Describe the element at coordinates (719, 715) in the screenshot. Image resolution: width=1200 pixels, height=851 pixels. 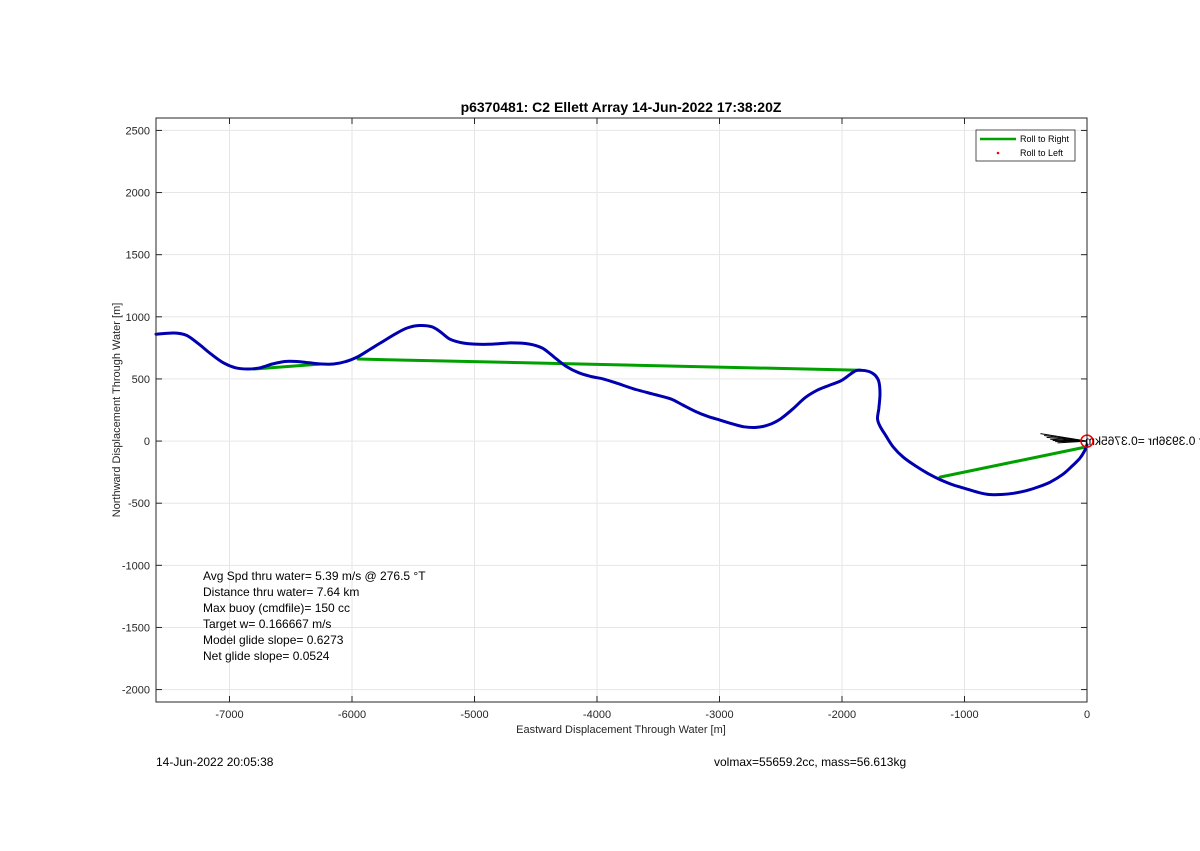
I see `x-tick-label: -3000` at that location.